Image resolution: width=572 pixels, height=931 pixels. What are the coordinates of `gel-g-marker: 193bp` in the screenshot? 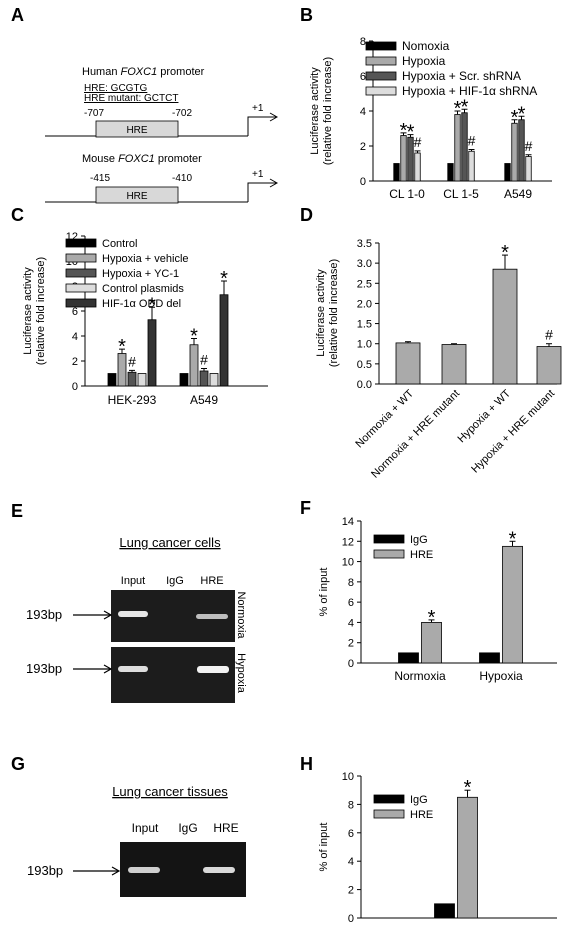 It's located at (45, 870).